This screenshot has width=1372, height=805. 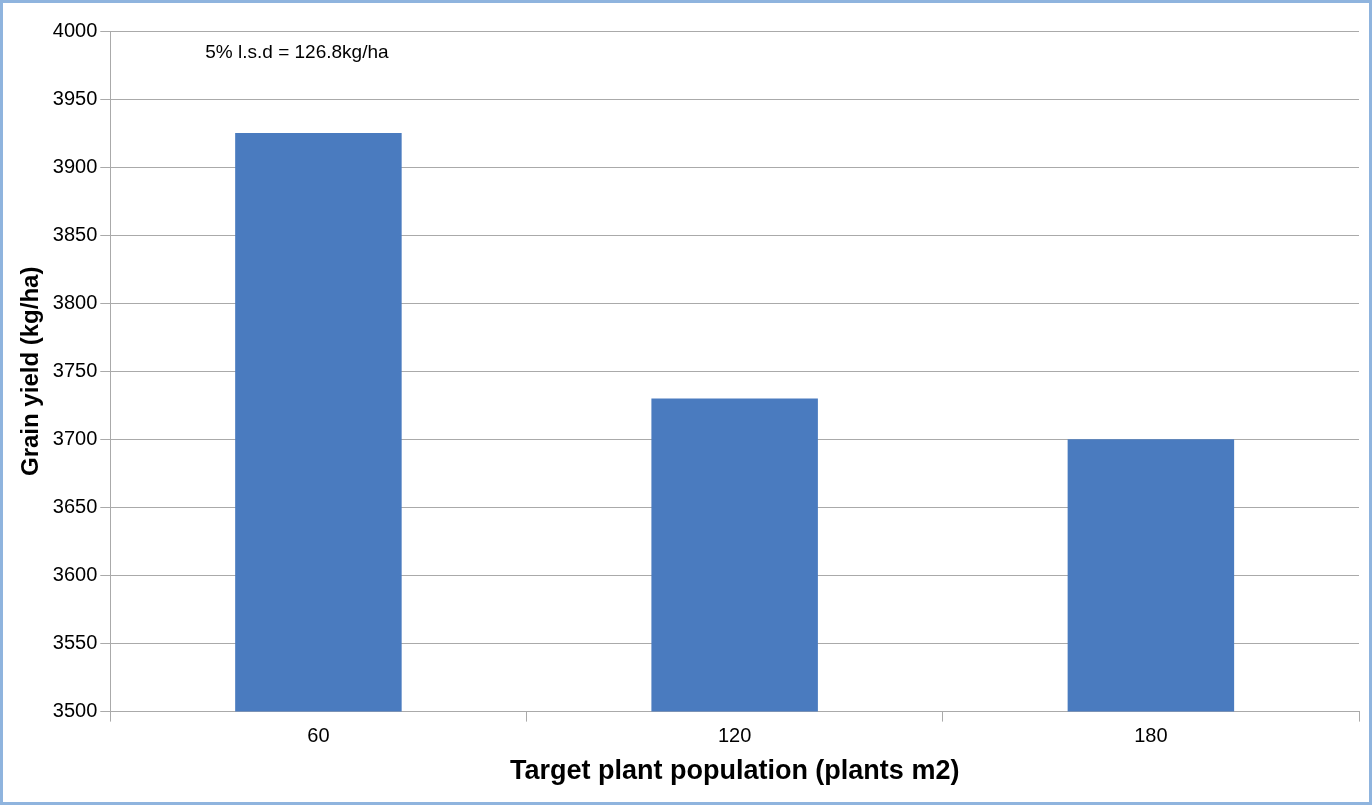 I want to click on y-tick-label: 3950, so click(x=75, y=97).